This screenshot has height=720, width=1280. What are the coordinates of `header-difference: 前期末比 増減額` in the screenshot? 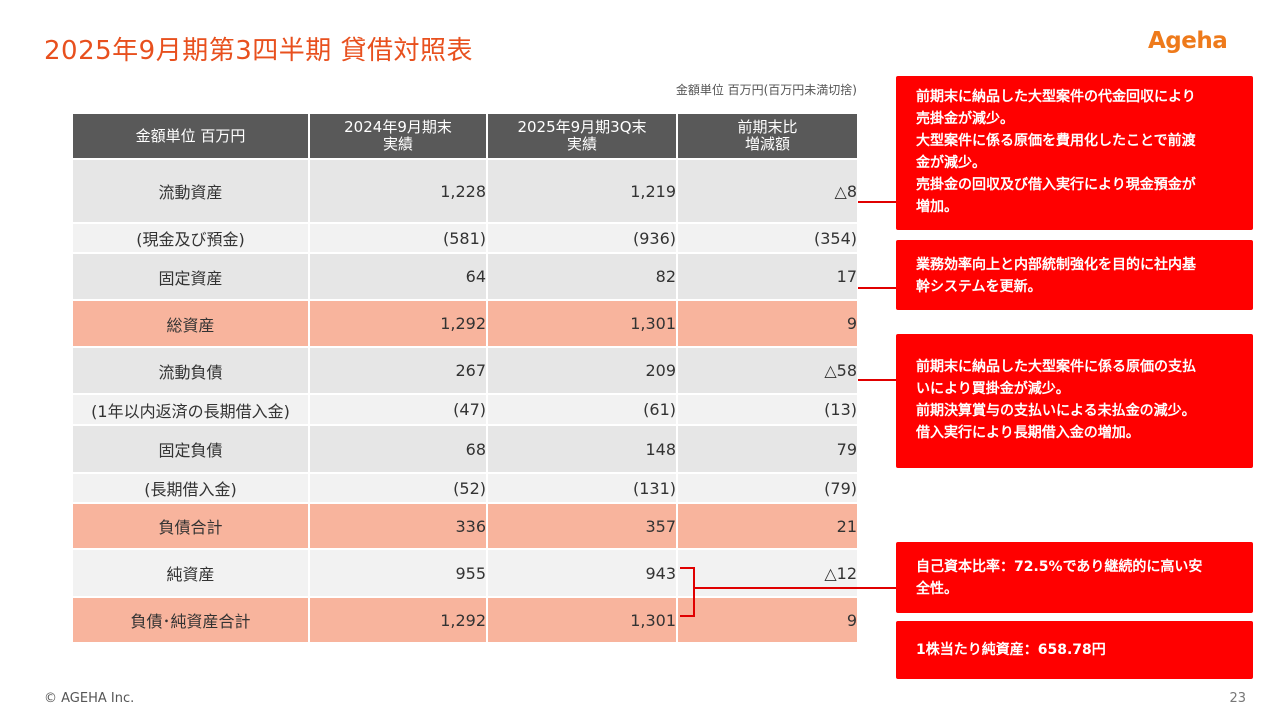 It's located at (767, 136).